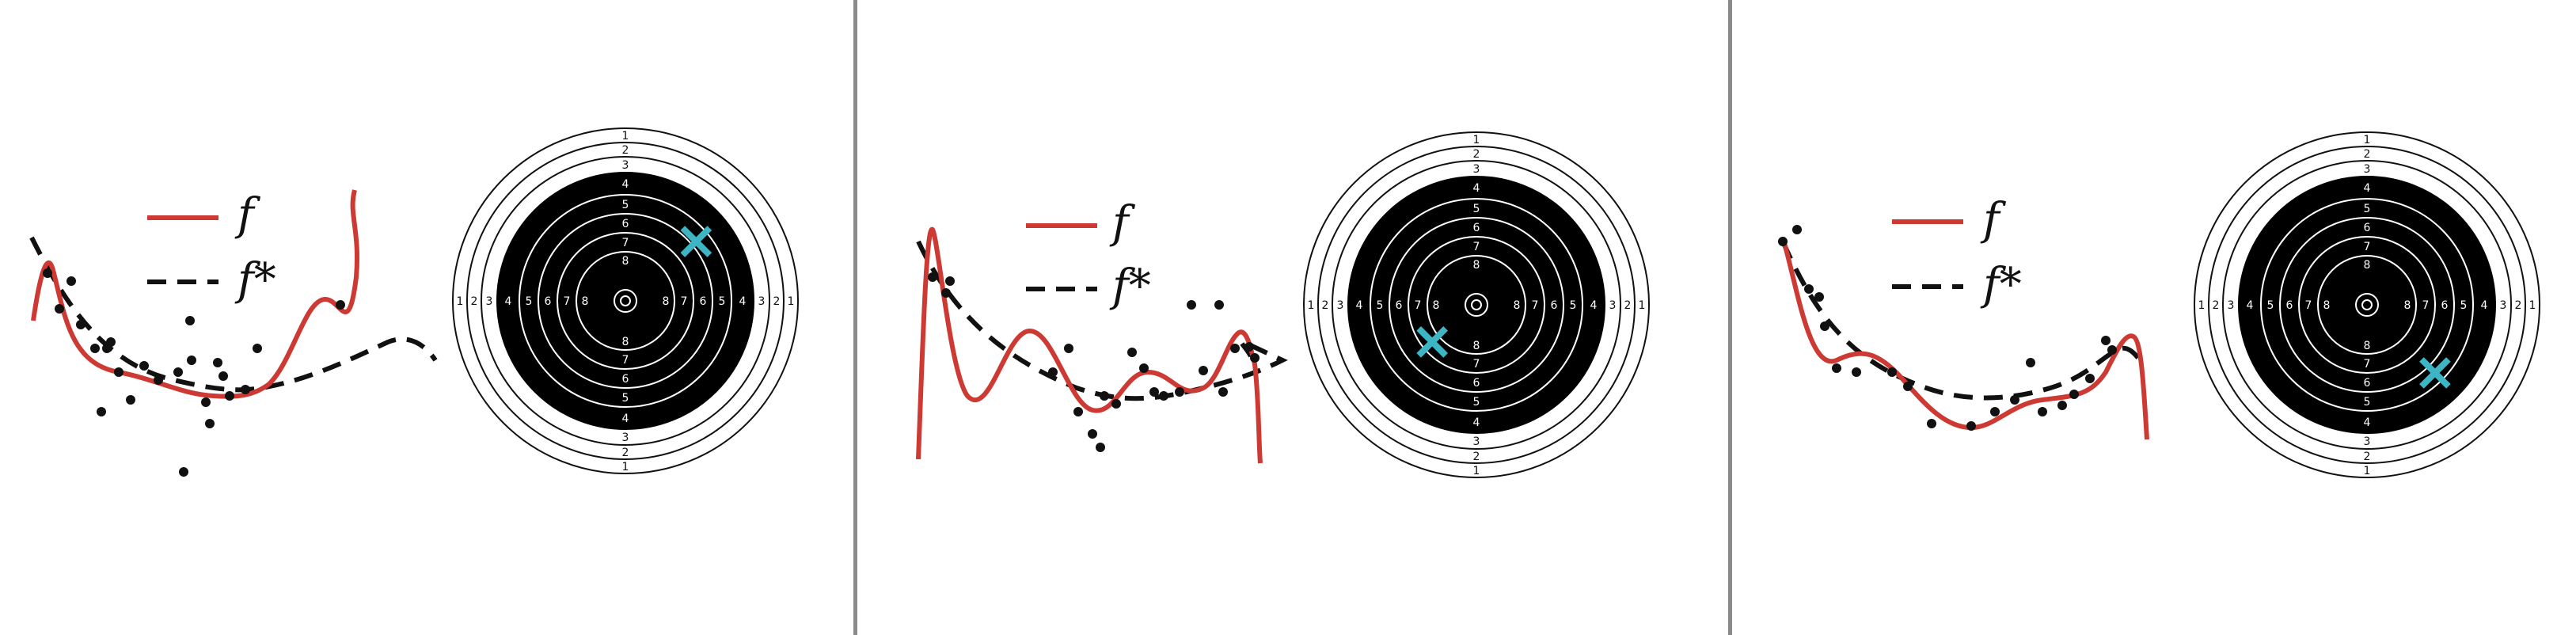  Describe the element at coordinates (2367, 305) in the screenshot. I see `target-bullseye-ring` at that location.